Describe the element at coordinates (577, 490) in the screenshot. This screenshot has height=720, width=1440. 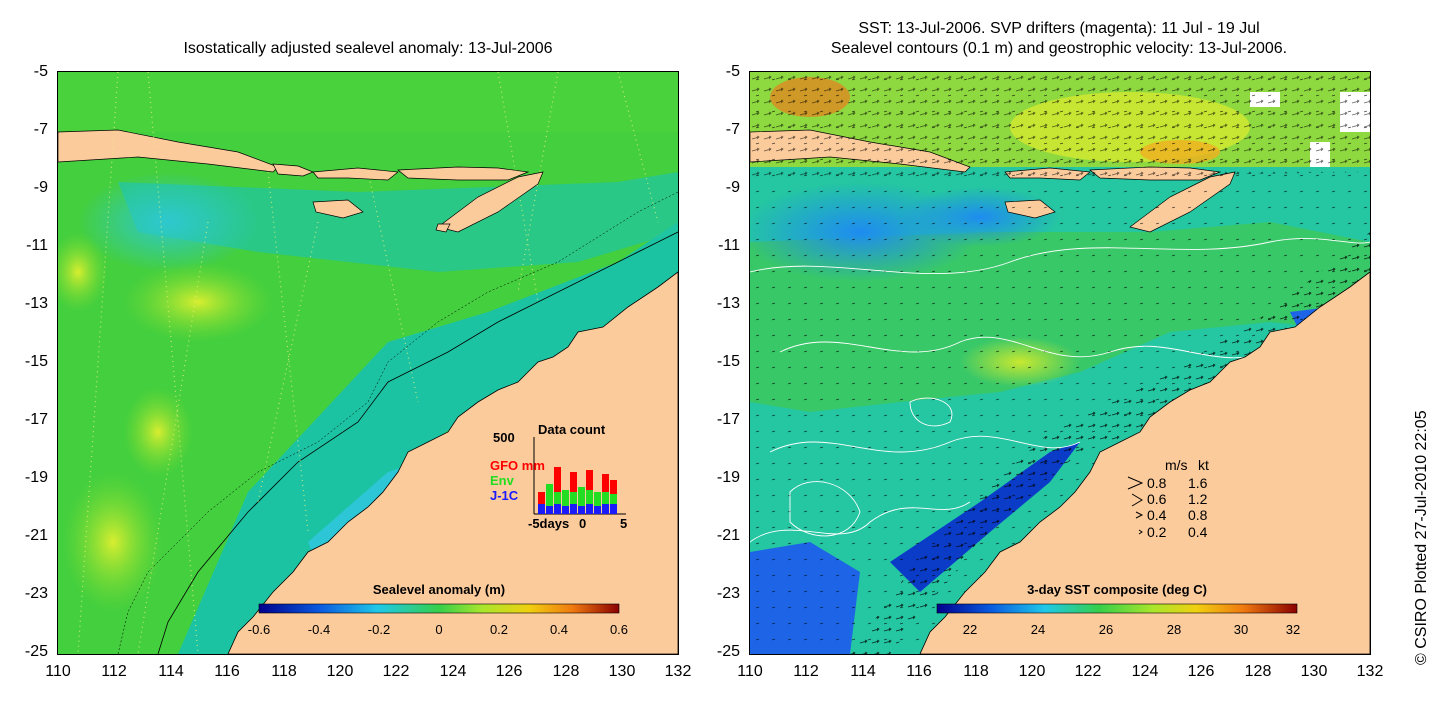
I see `inset-bars` at that location.